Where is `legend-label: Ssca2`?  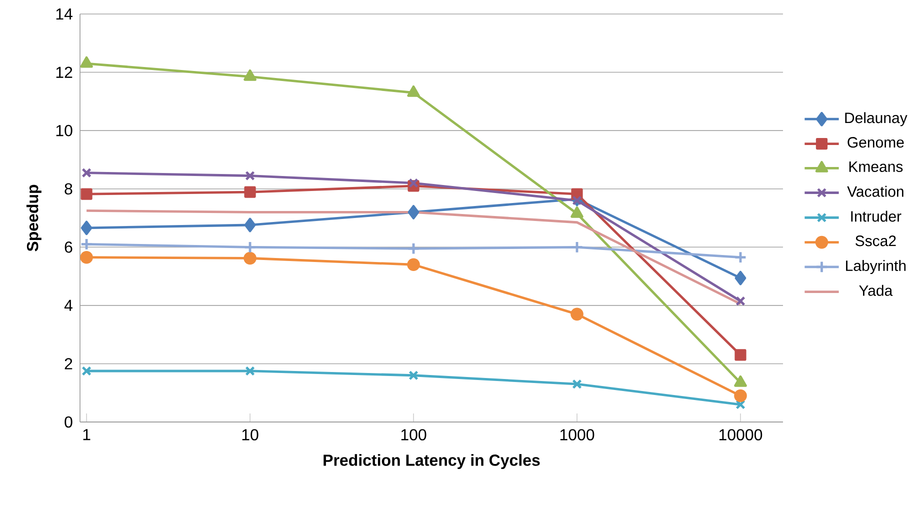 legend-label: Ssca2 is located at coordinates (876, 241).